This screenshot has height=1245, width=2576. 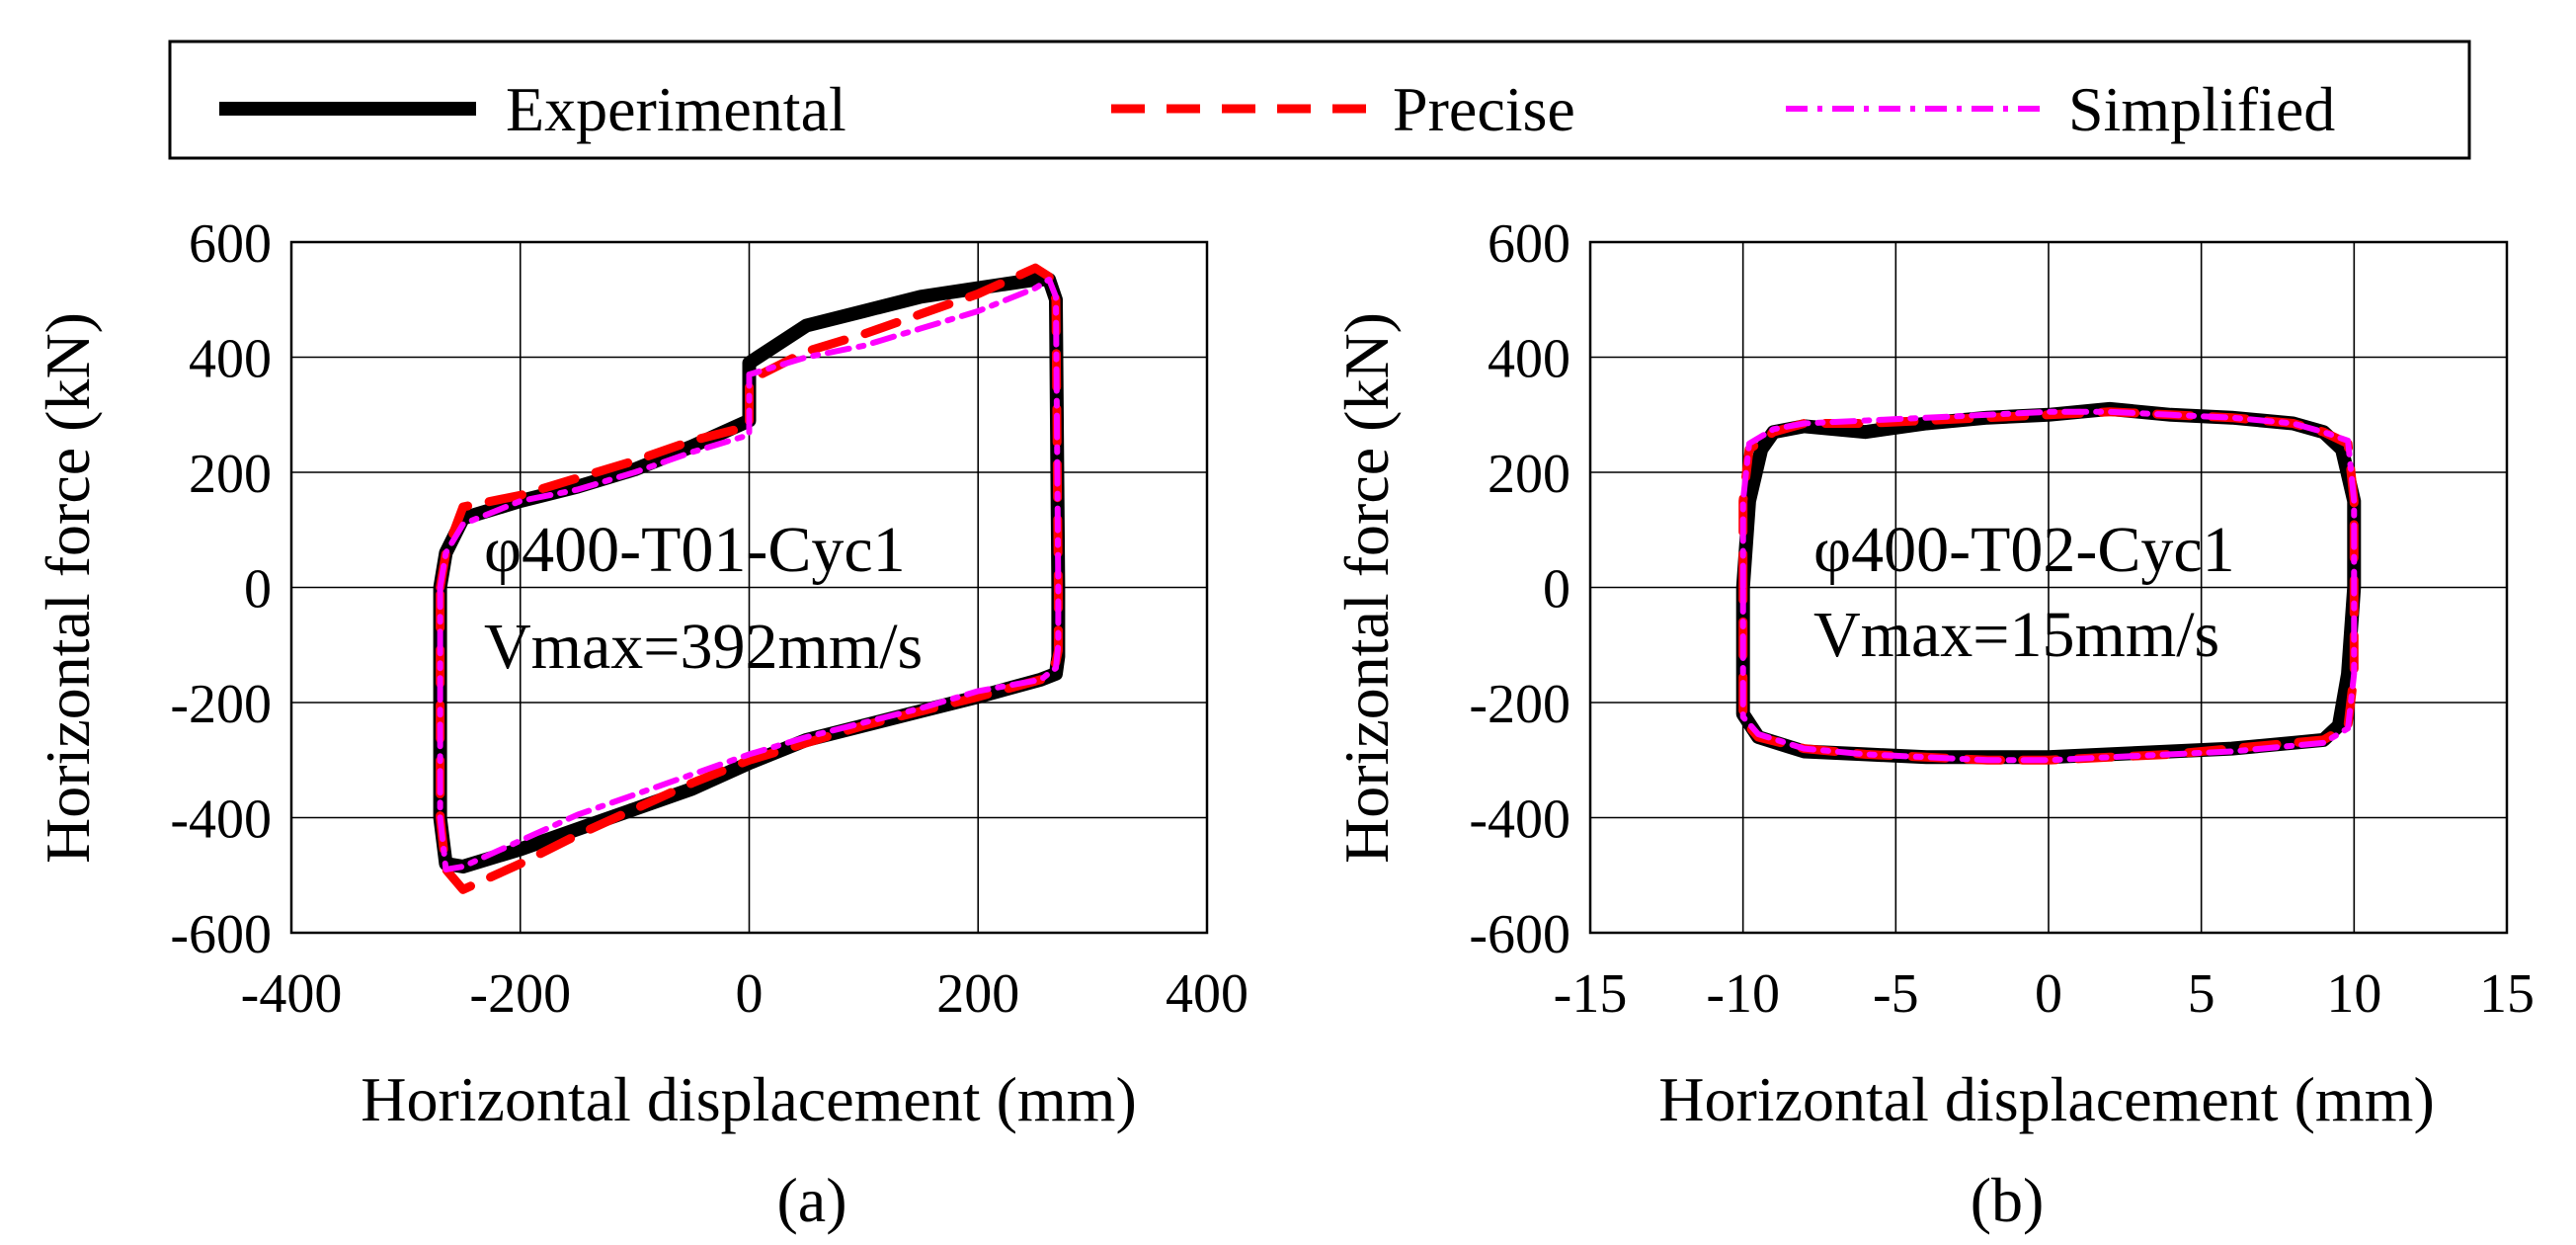 What do you see at coordinates (221, 820) in the screenshot?
I see `y-tick-label-1-a: -400` at bounding box center [221, 820].